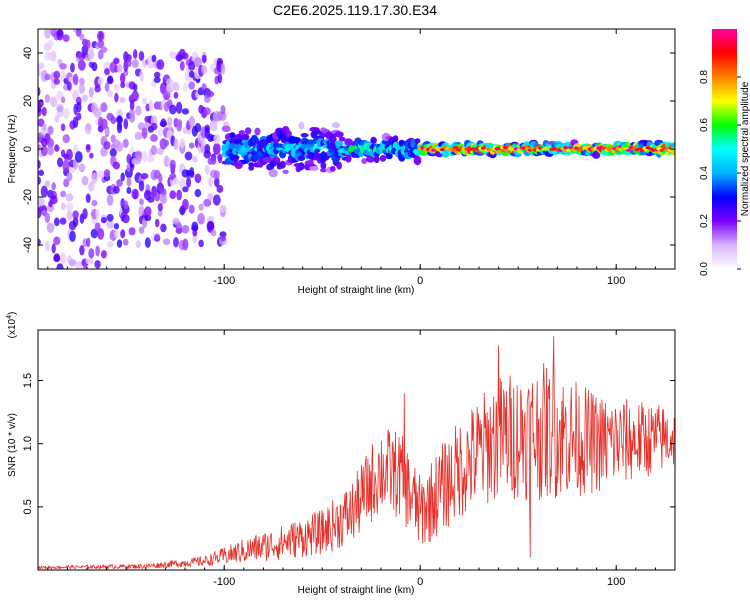 The image size is (750, 605). What do you see at coordinates (12, 149) in the screenshot?
I see `spectrogram-y-label: Frequency (Hz)` at bounding box center [12, 149].